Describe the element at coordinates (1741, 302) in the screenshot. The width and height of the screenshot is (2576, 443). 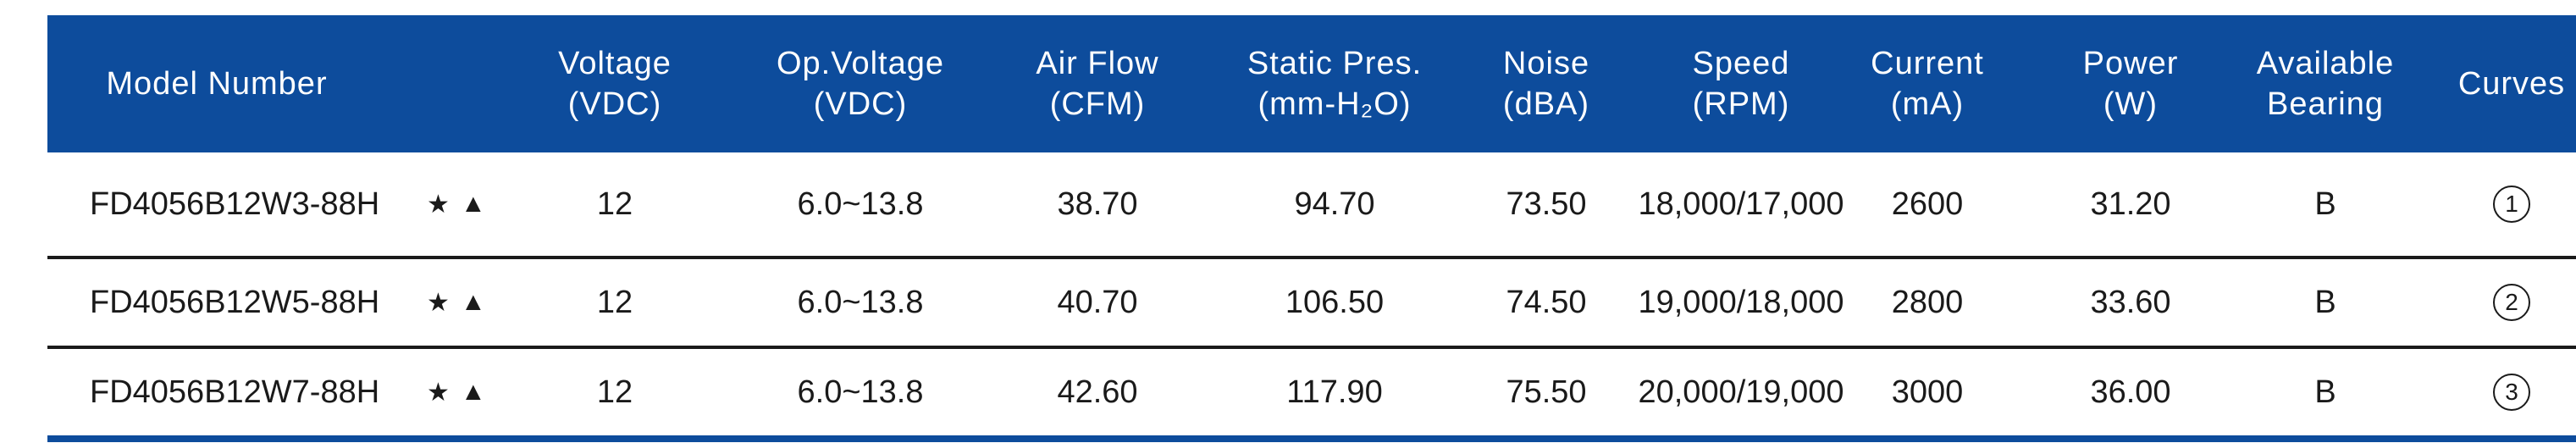
I see `cell-speed: 19,000/18,000` at that location.